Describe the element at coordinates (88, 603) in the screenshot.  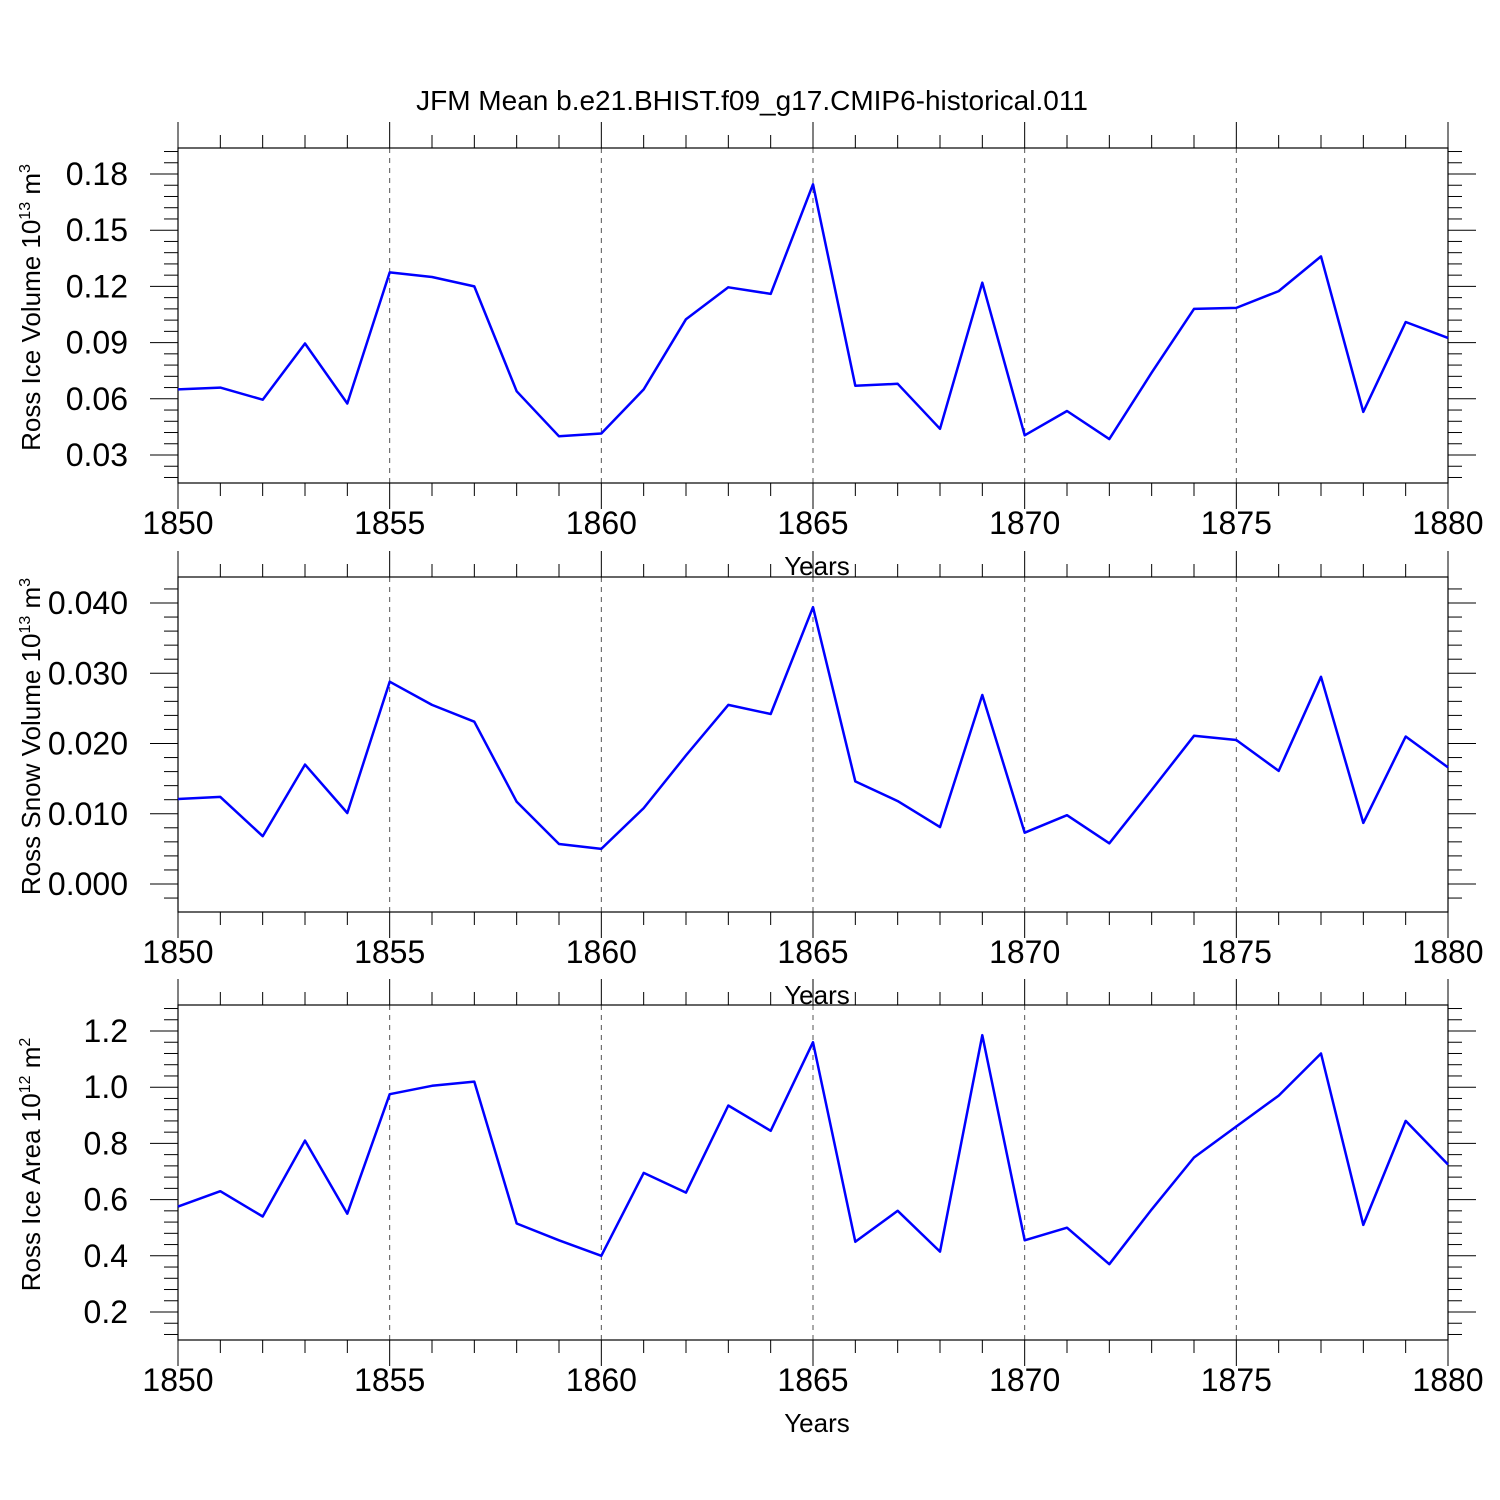
I see `y-tick-label: 0.040` at that location.